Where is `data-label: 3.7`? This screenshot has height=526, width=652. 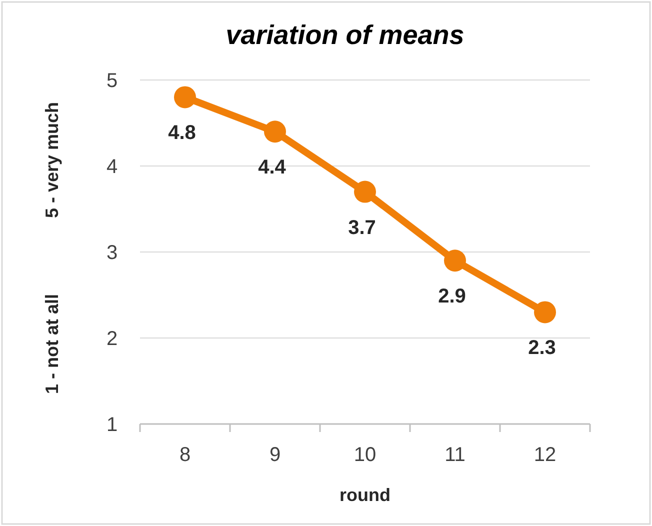 data-label: 3.7 is located at coordinates (362, 227).